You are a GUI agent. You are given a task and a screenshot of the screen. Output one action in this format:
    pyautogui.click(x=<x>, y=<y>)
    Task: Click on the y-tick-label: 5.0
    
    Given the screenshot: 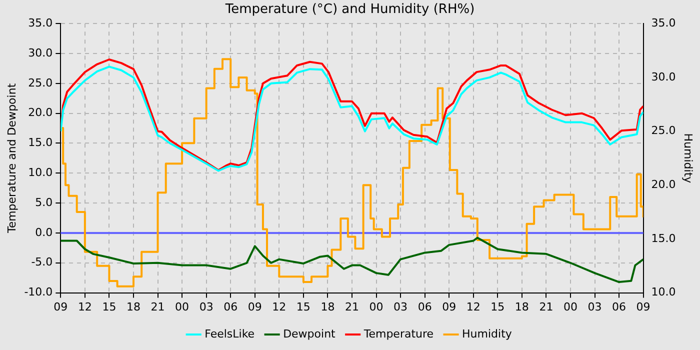 What is the action you would take?
    pyautogui.click(x=44, y=202)
    